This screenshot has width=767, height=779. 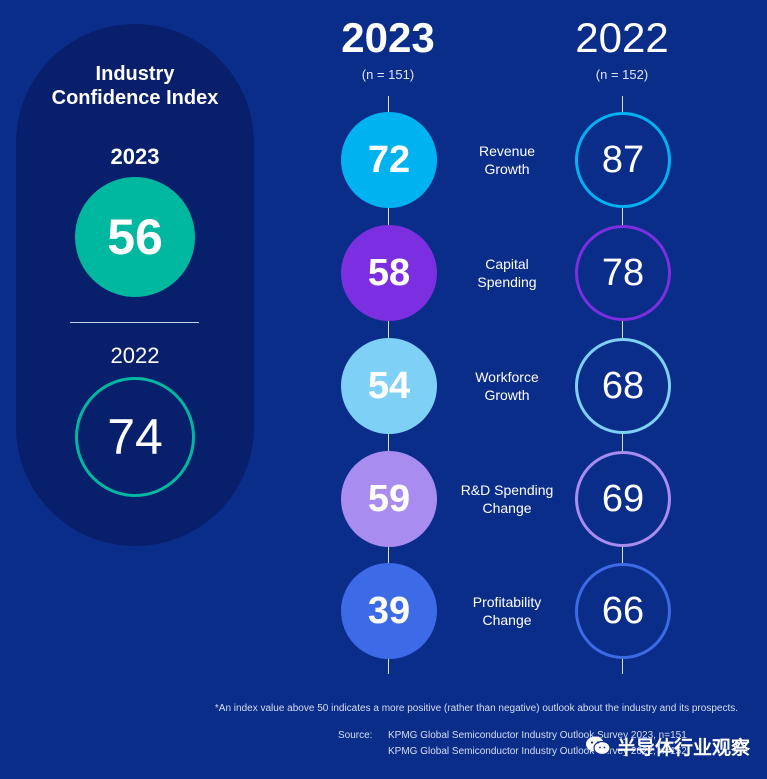 What do you see at coordinates (622, 37) in the screenshot?
I see `column-year-2022: 2022` at bounding box center [622, 37].